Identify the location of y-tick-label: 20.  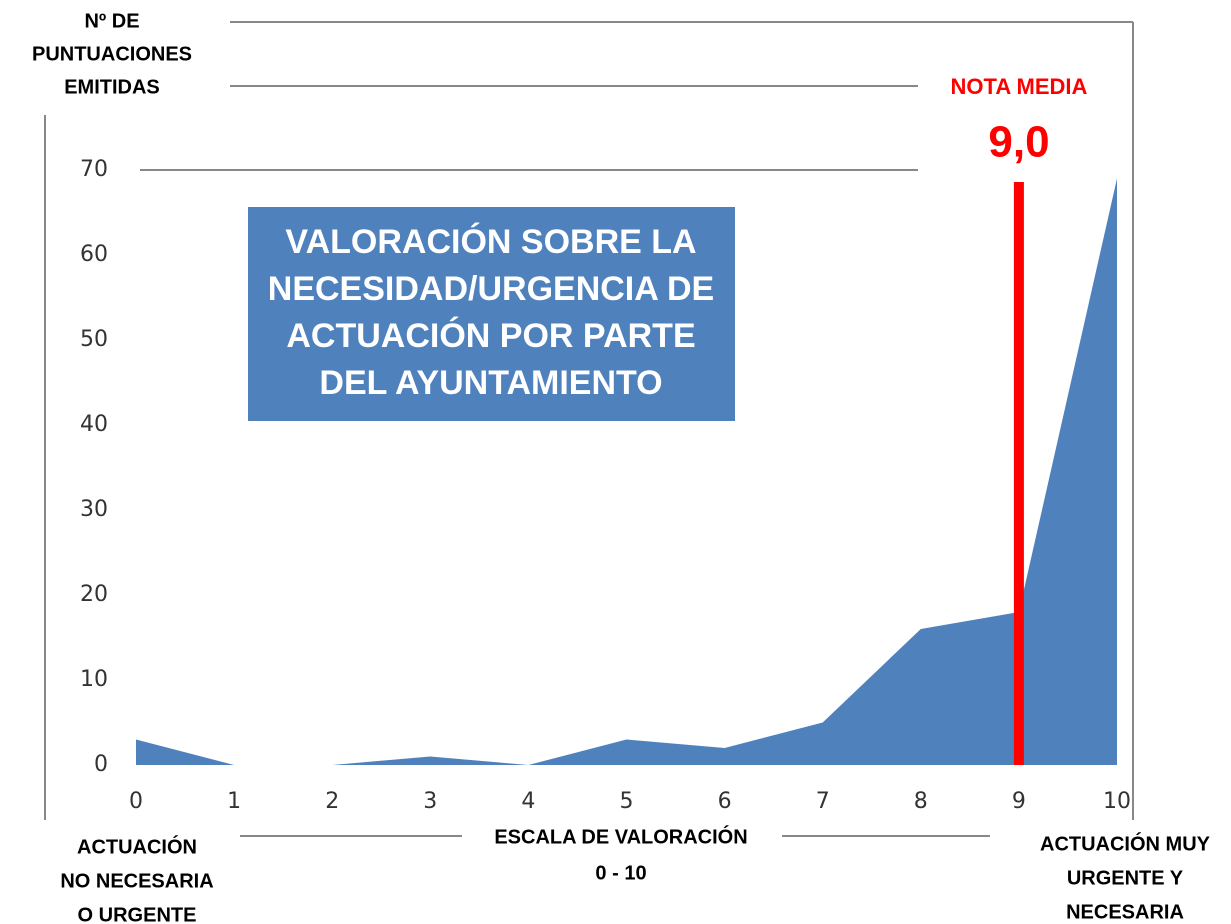
(94, 594).